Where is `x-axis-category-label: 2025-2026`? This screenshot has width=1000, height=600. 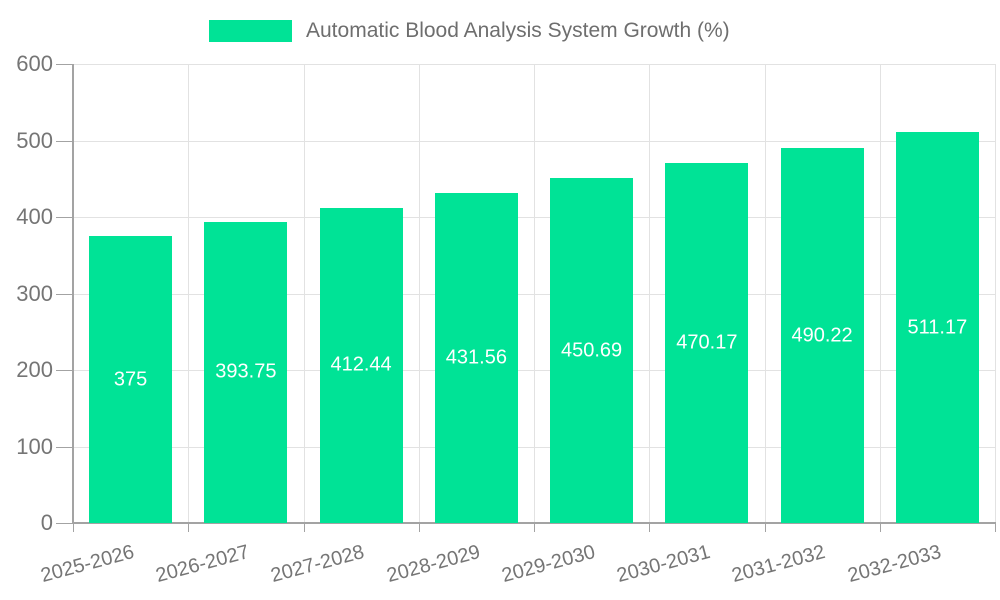
x-axis-category-label: 2025-2026 is located at coordinates (87, 563).